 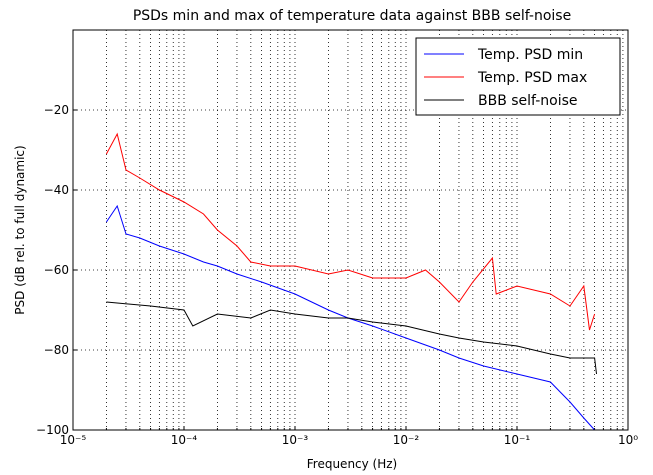 I want to click on x-tick-label: 10⁻², so click(x=406, y=440).